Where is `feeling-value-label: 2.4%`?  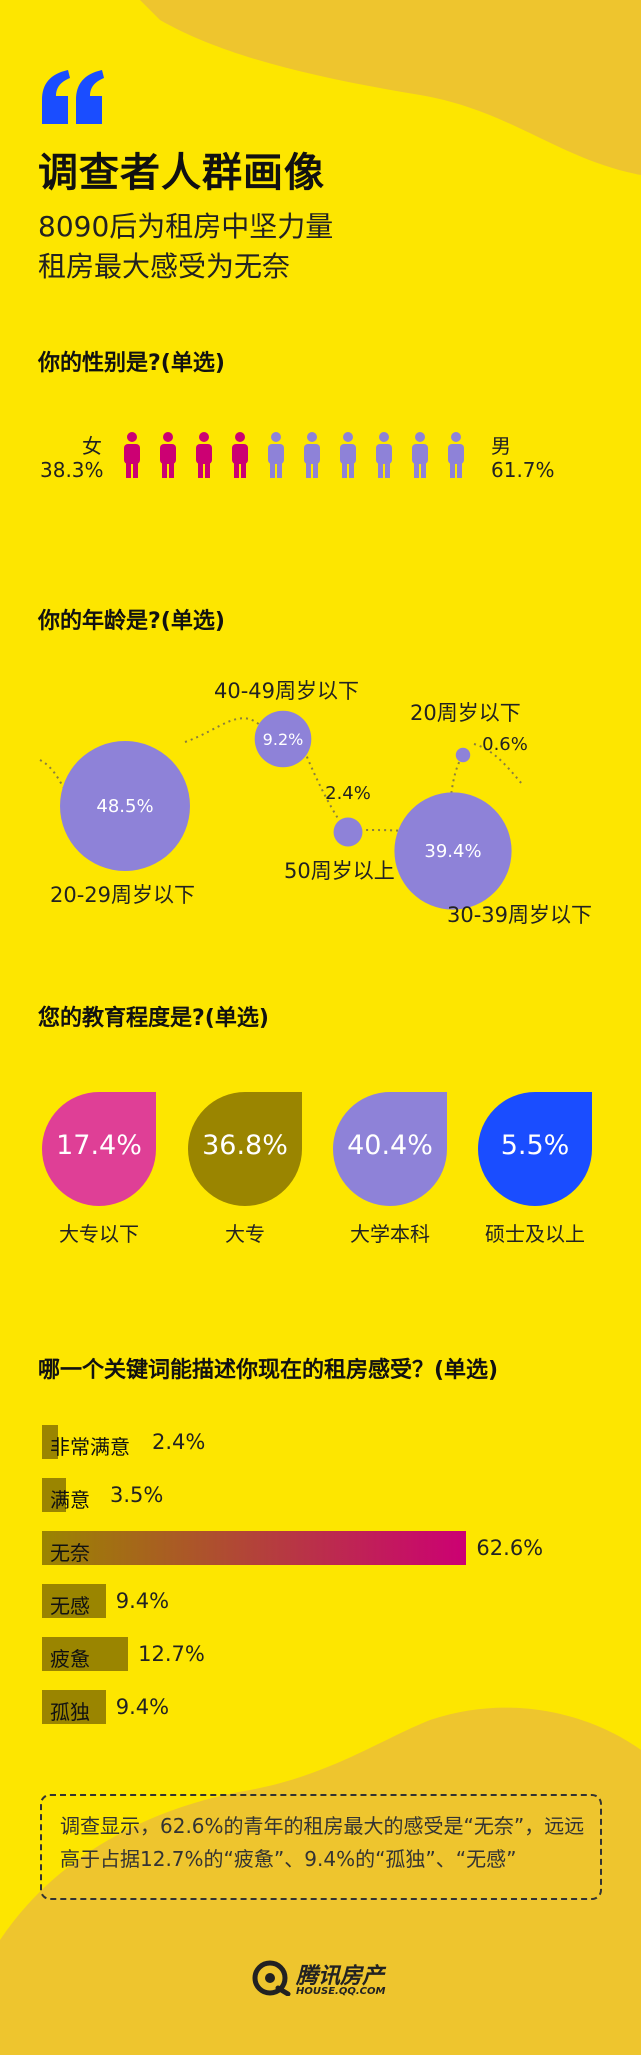
feeling-value-label: 2.4% is located at coordinates (179, 1442).